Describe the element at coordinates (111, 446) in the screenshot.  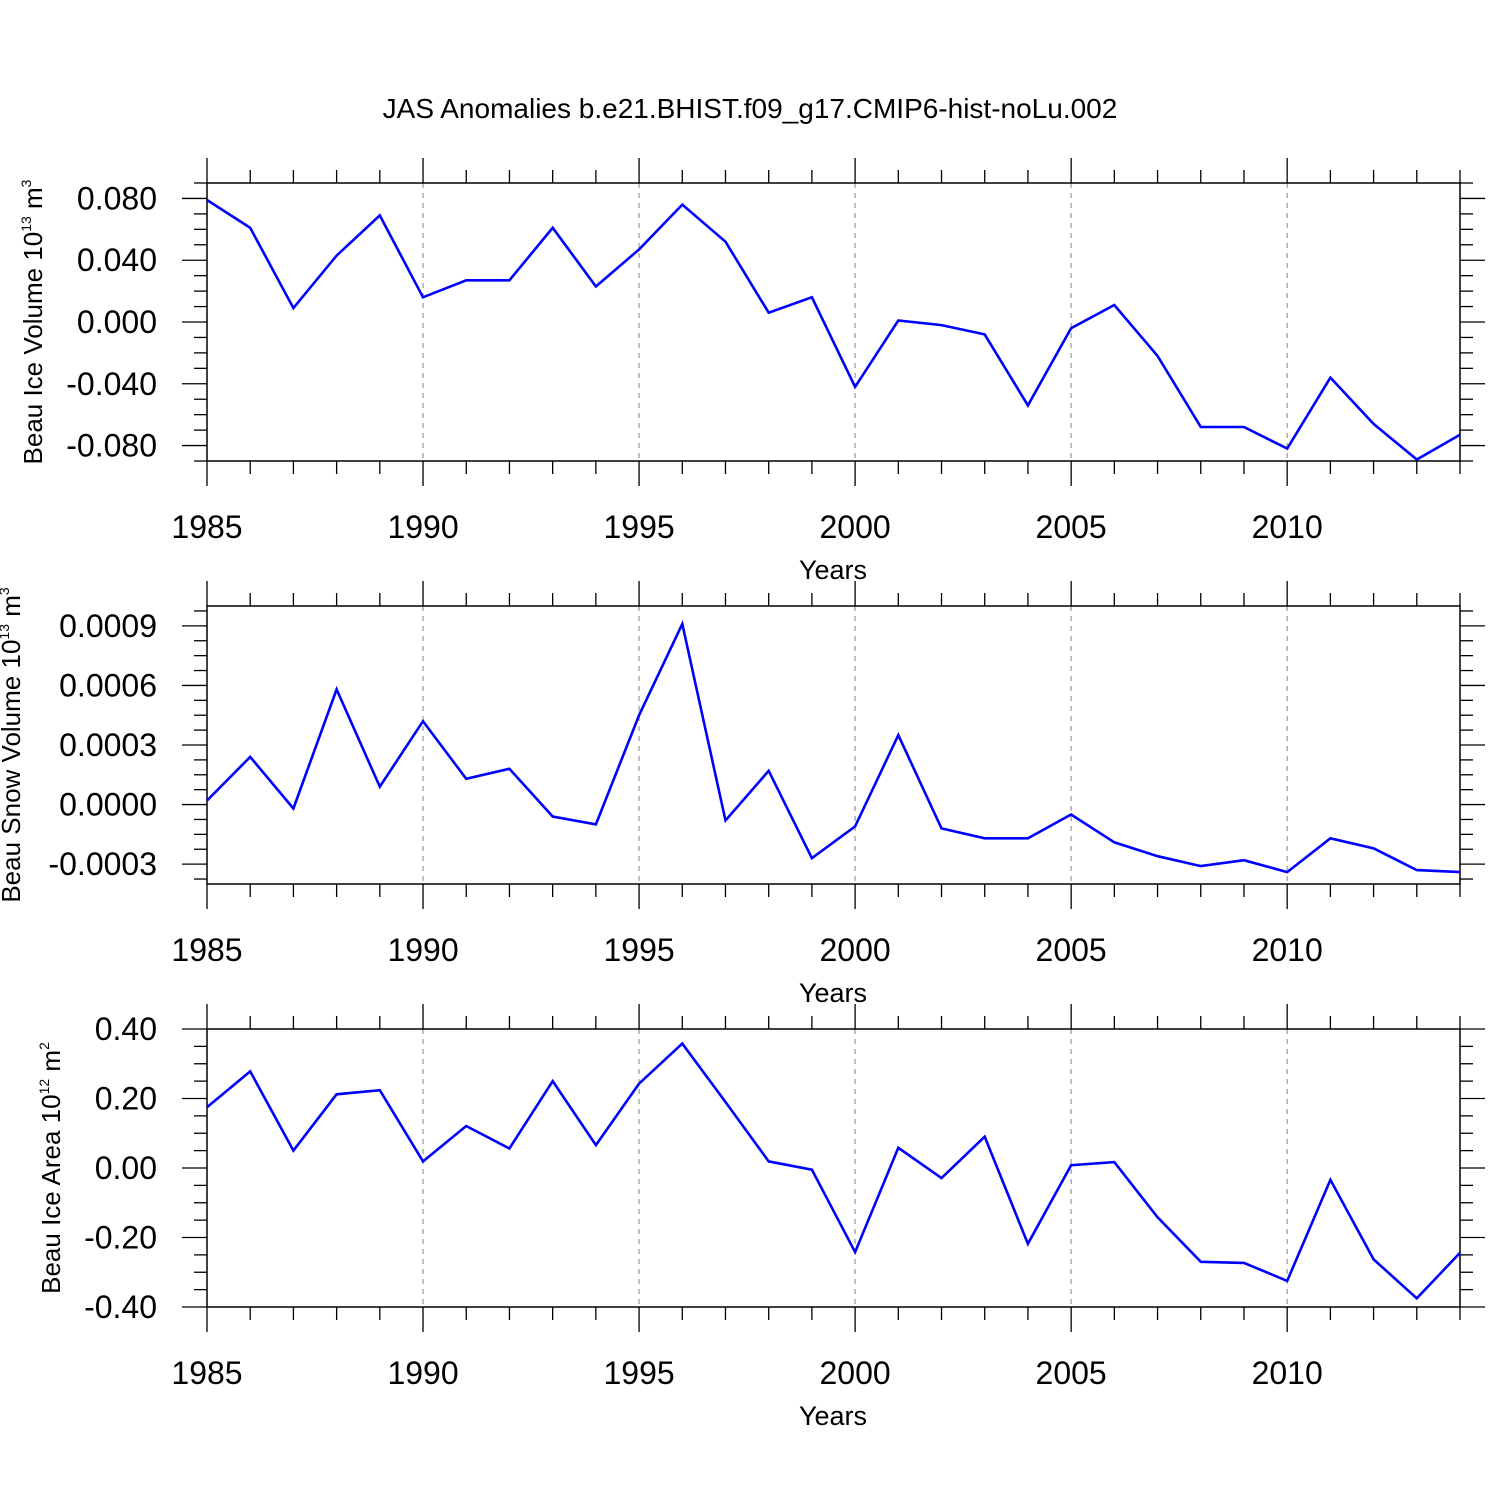
I see `y-tick-label: -0.080` at that location.